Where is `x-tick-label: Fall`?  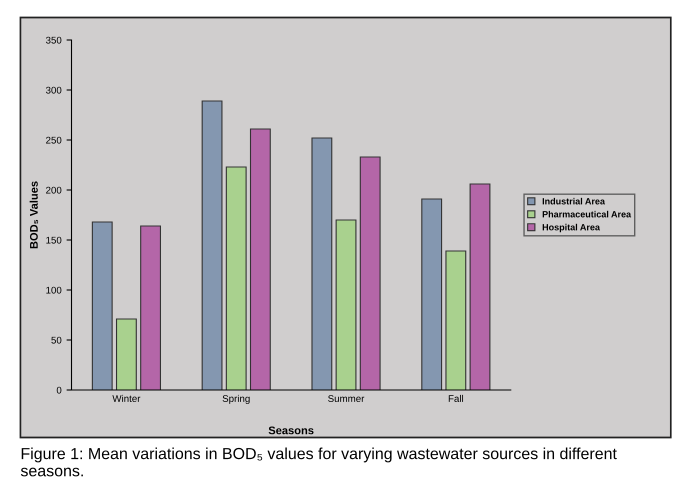
x-tick-label: Fall is located at coordinates (456, 398).